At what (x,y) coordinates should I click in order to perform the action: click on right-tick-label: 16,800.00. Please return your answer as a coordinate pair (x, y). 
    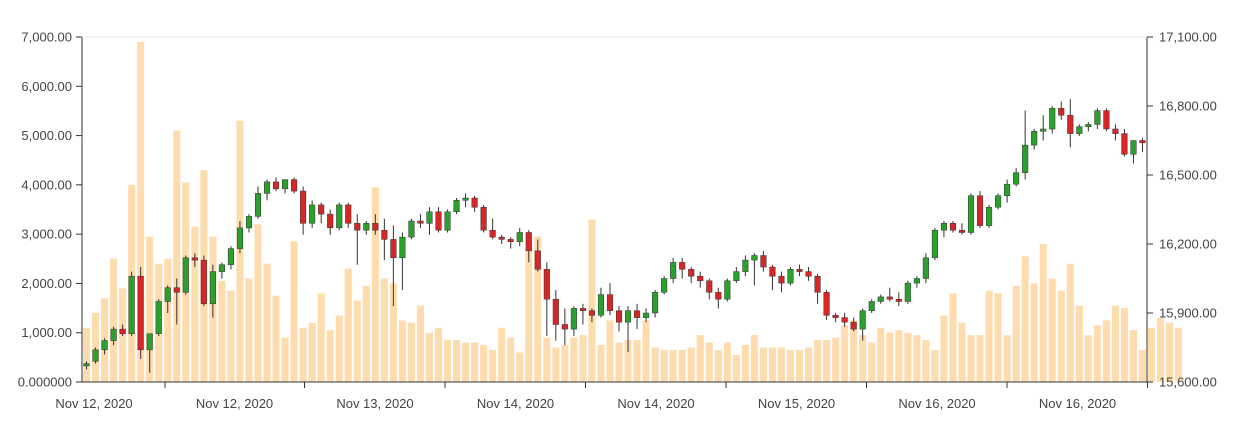
    Looking at the image, I should click on (1188, 106).